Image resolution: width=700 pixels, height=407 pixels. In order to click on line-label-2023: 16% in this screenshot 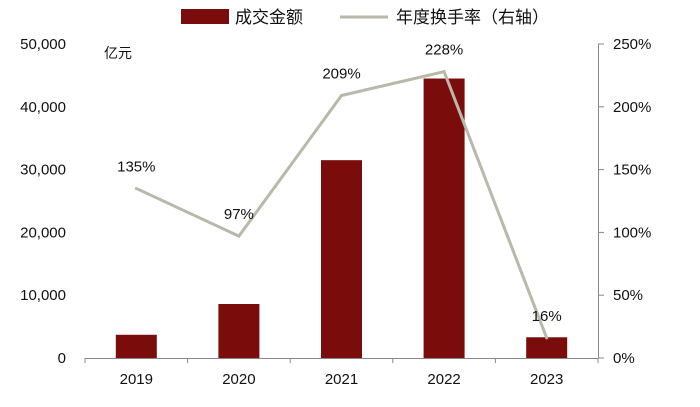, I will do `click(547, 316)`.